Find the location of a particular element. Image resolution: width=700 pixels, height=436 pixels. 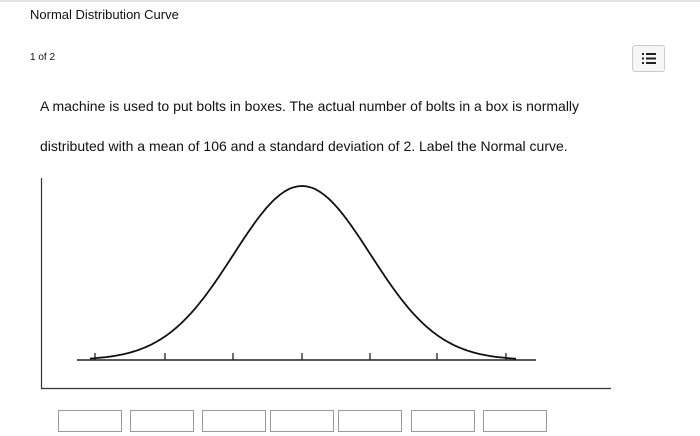

top-bar is located at coordinates (350, 1).